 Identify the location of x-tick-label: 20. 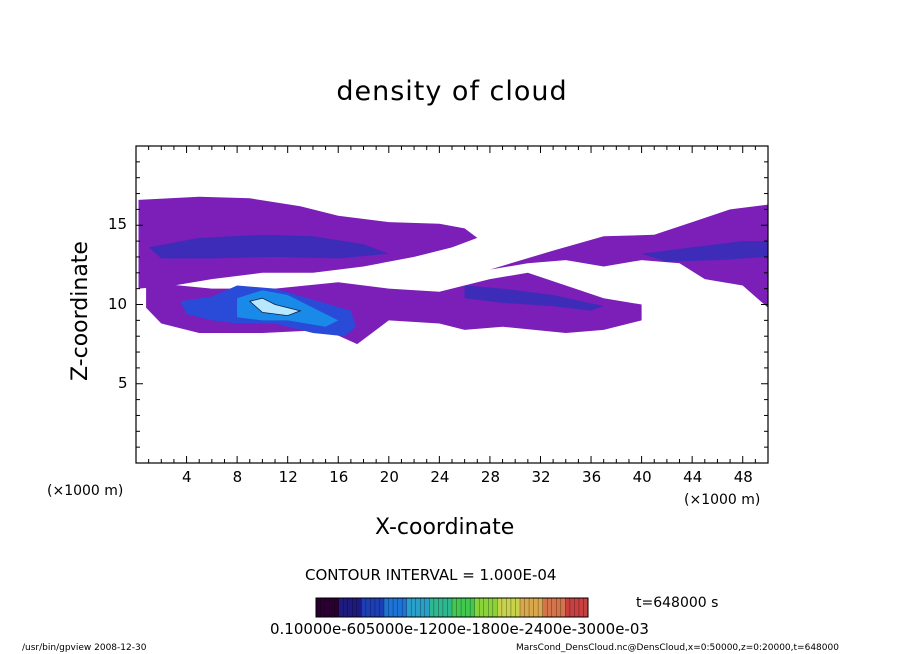
(389, 477).